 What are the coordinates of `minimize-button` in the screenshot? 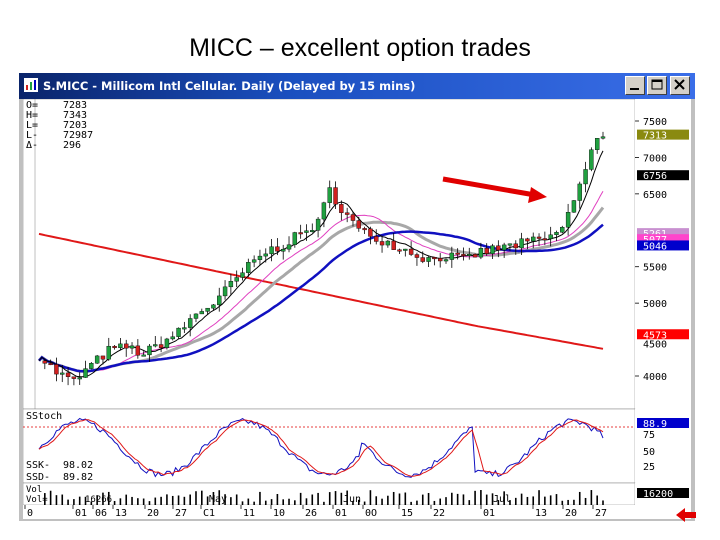 It's located at (635, 85).